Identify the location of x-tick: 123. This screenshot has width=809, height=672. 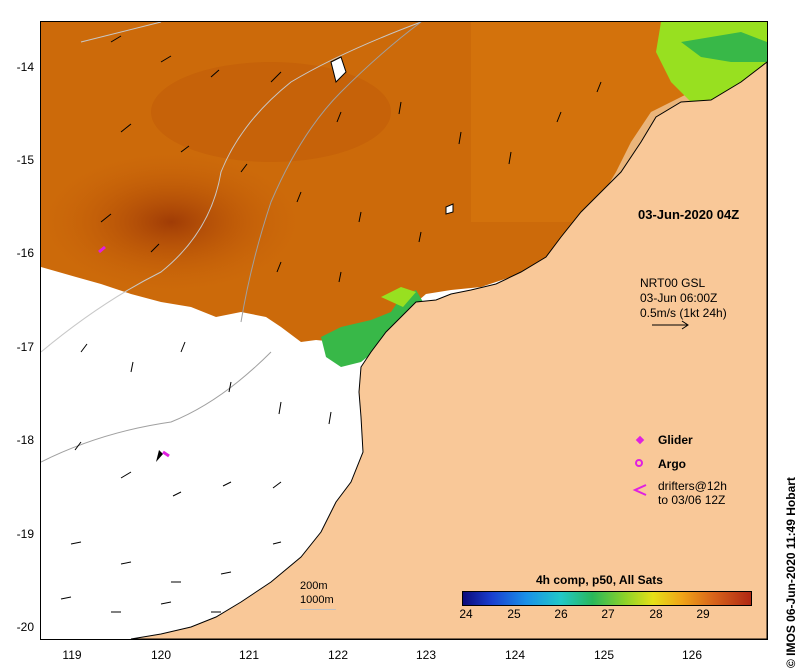
(426, 655).